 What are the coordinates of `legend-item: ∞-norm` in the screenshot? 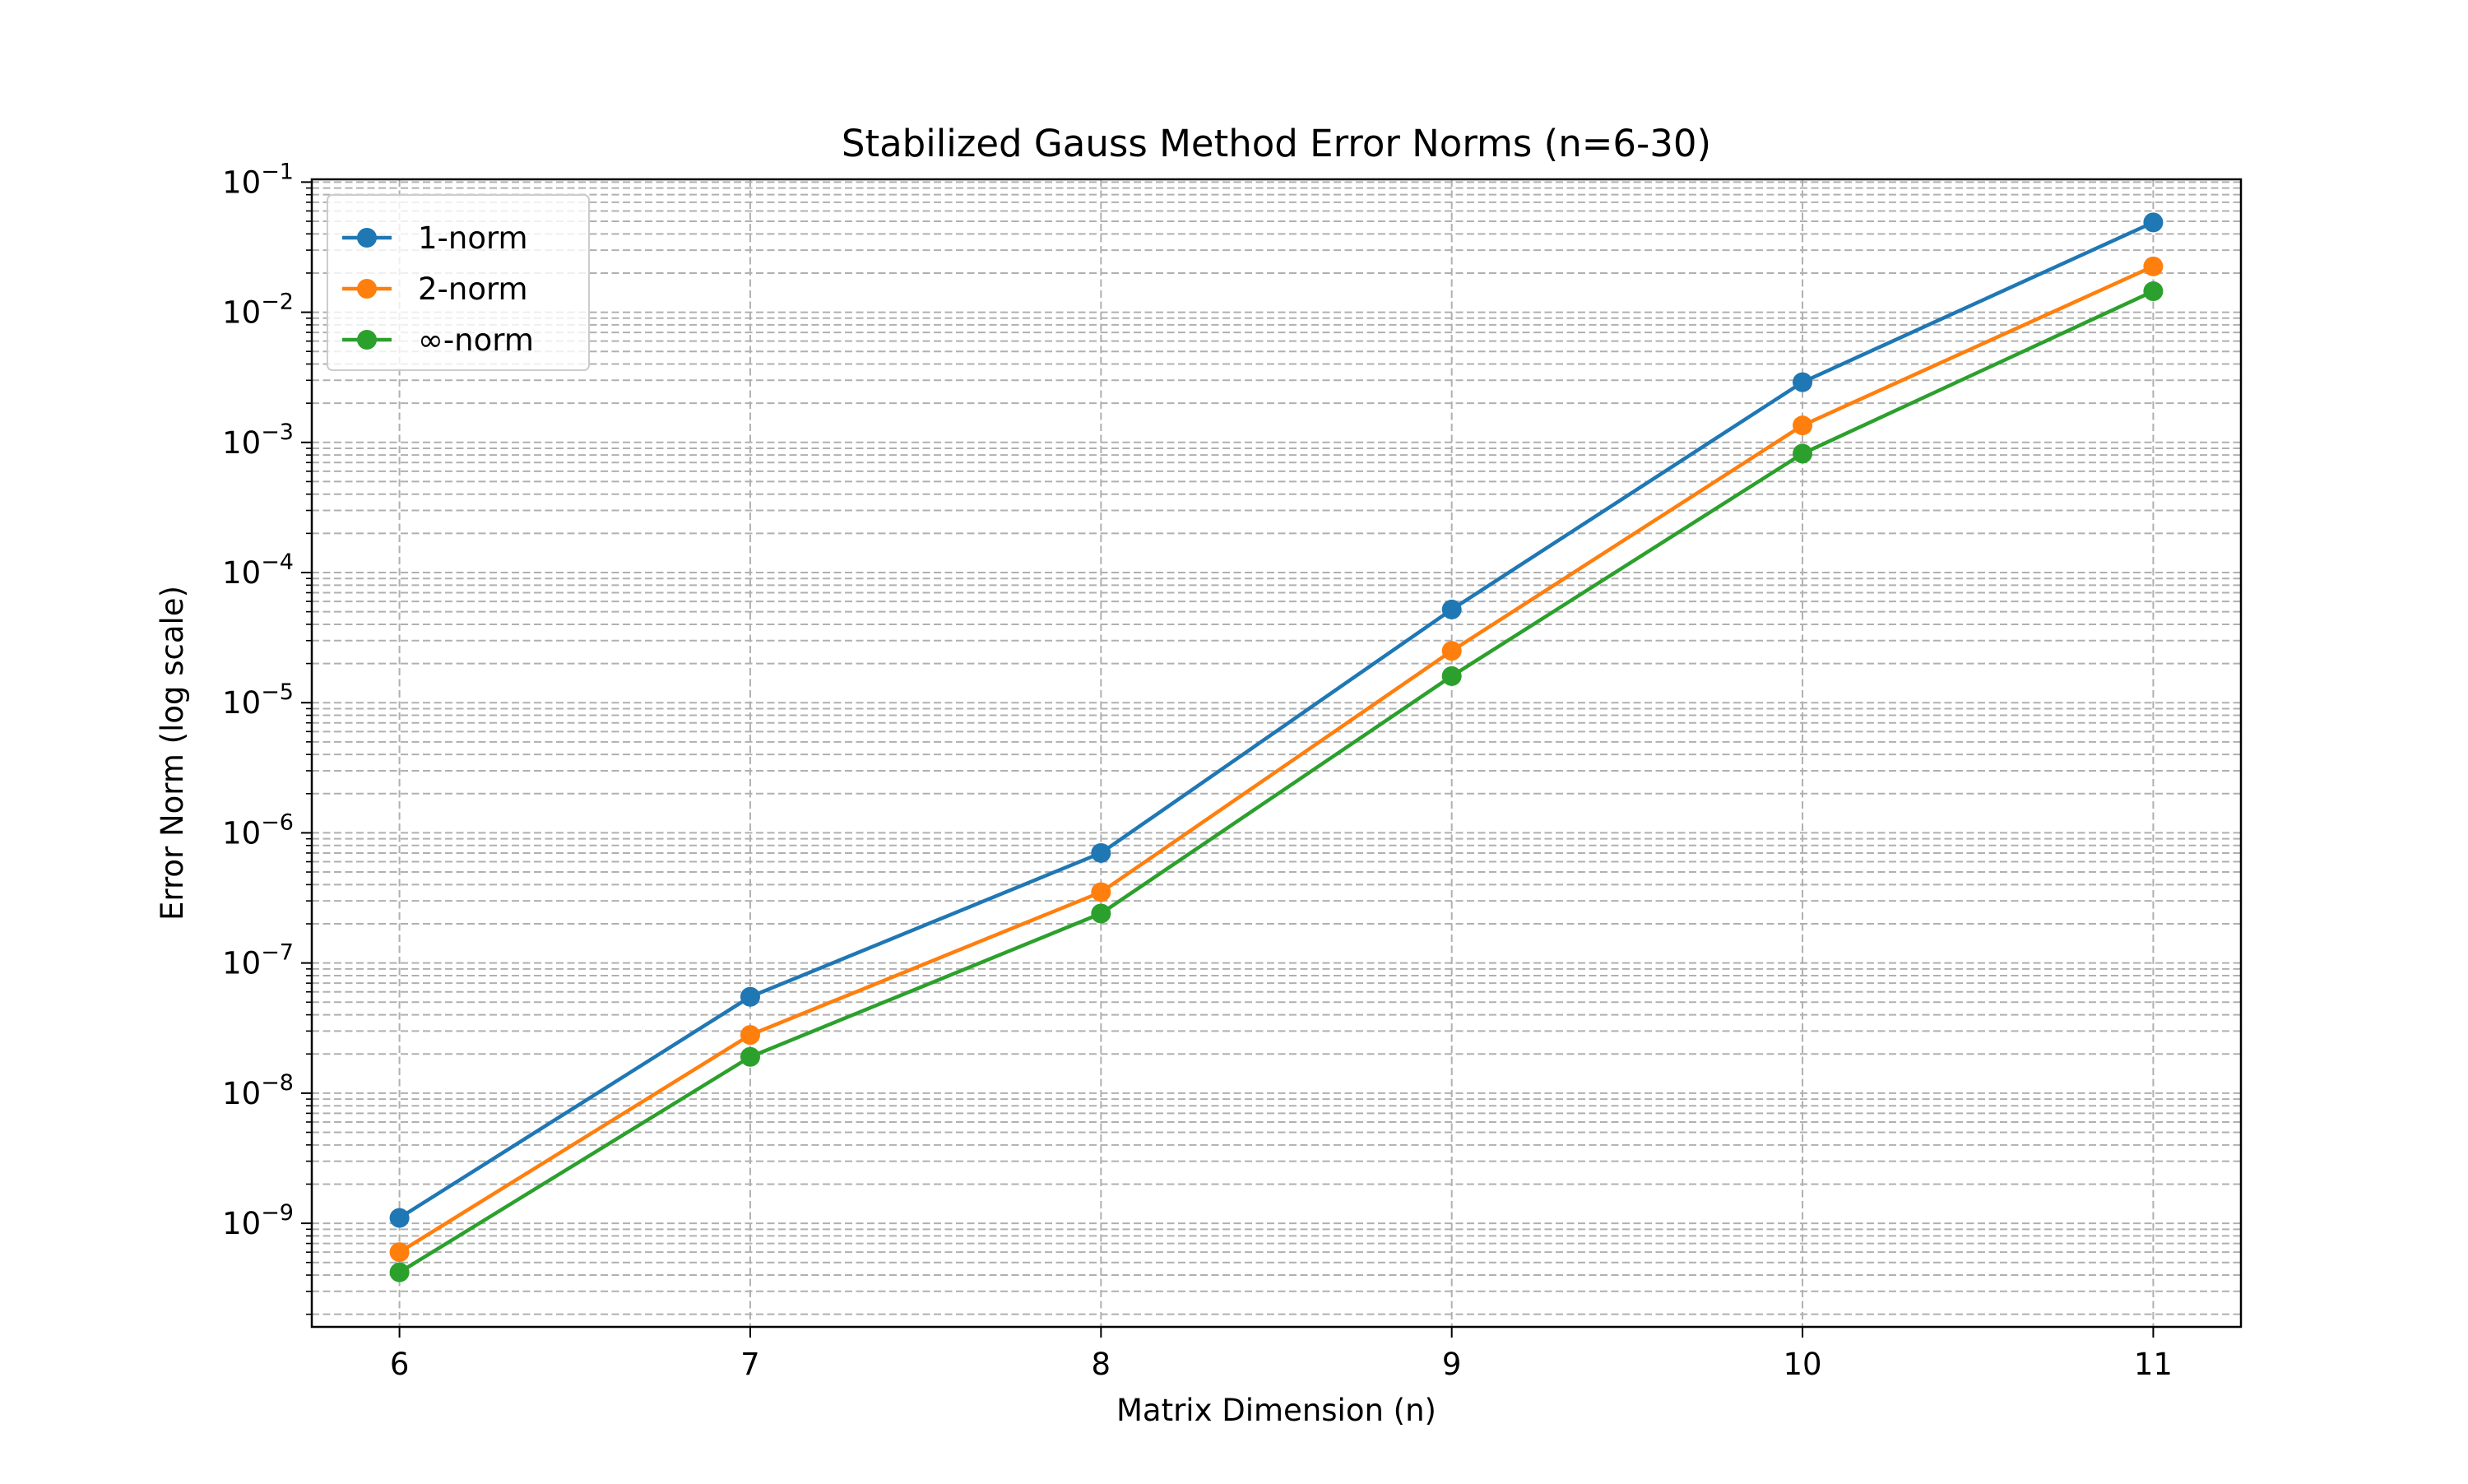 It's located at (438, 340).